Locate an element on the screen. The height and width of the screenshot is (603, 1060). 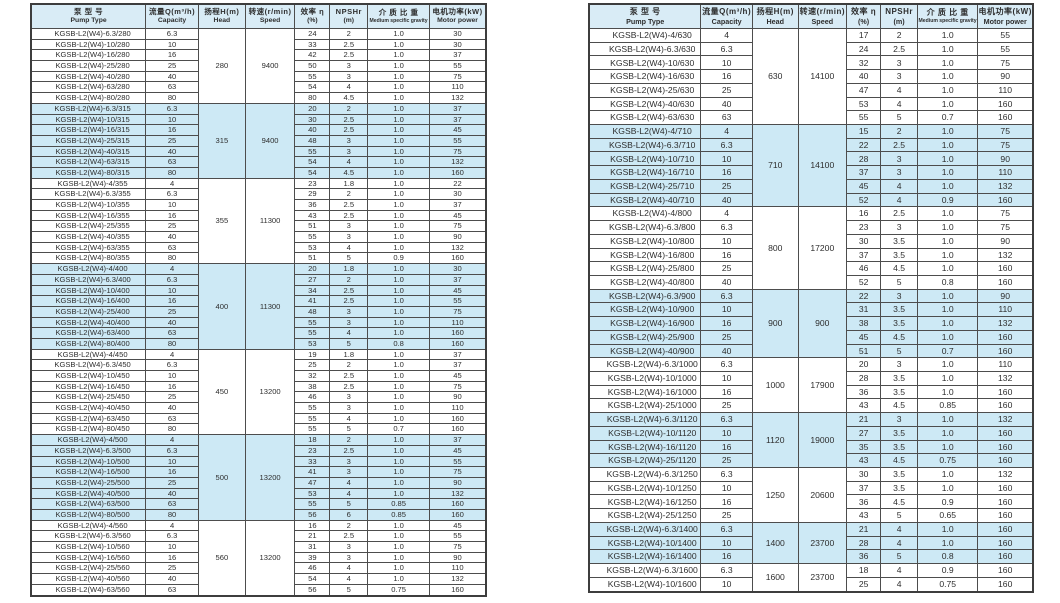
table-row: KGSB-L2(W4)-6.3/400 6.3 27 2 1.0 37 is located at coordinates (258, 279).